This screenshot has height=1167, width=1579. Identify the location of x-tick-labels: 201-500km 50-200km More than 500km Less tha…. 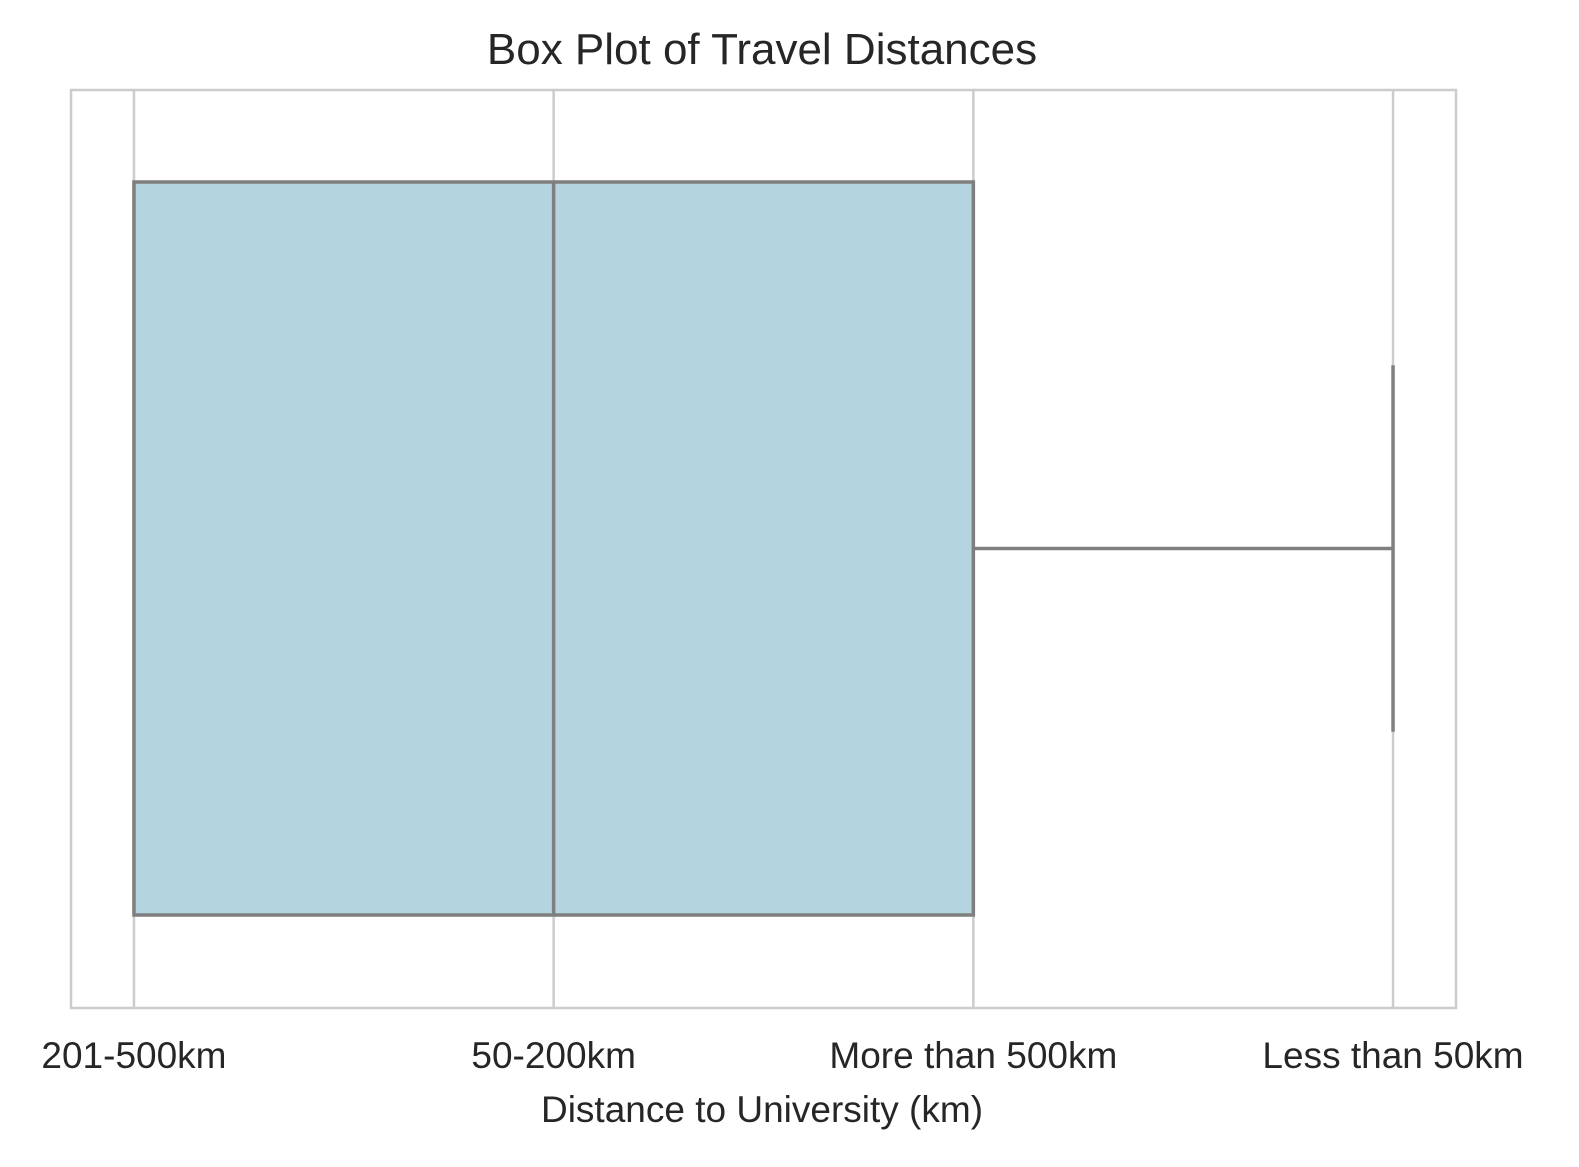
(782, 1055).